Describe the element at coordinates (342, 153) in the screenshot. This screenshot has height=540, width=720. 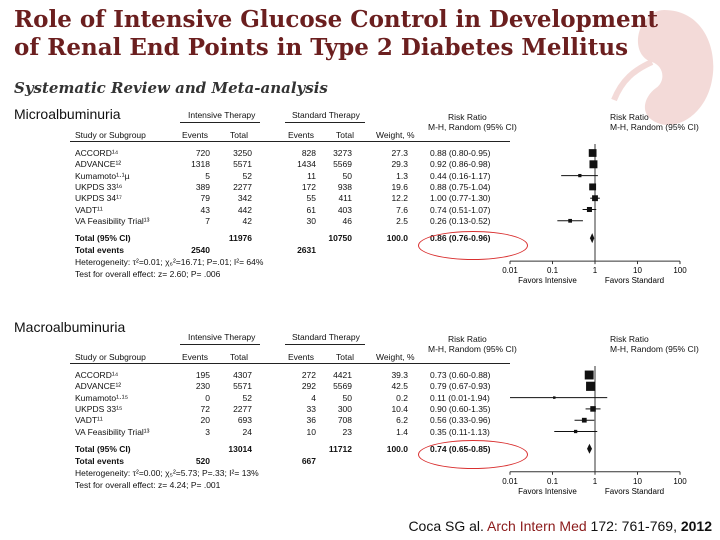
I see `total-standard: 3273` at that location.